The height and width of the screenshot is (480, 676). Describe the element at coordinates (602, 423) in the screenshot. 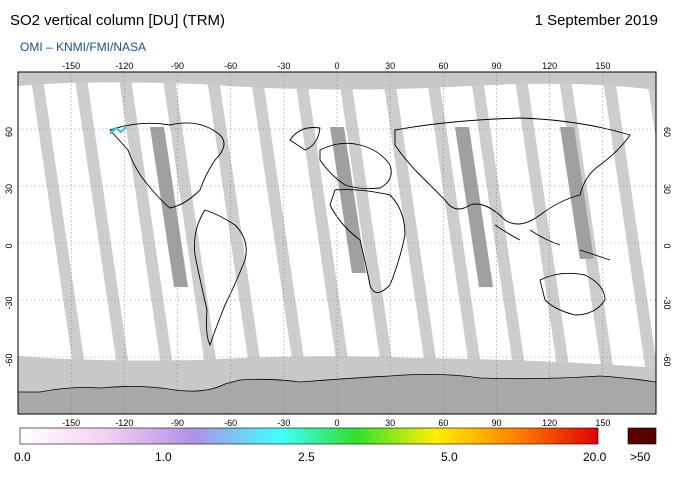

I see `lon-tick-label-bottom: 150` at that location.